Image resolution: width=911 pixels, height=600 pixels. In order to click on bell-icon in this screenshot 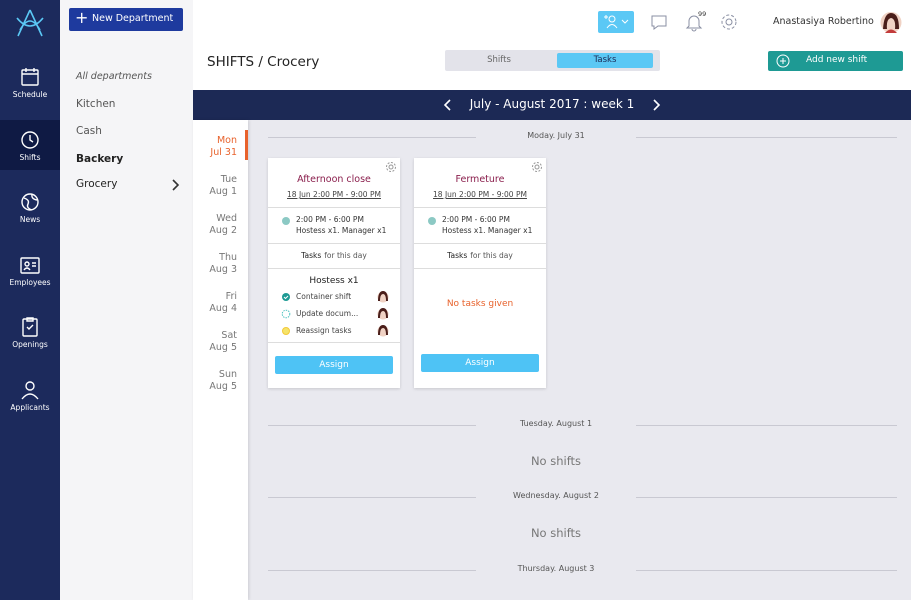, I will do `click(694, 22)`.